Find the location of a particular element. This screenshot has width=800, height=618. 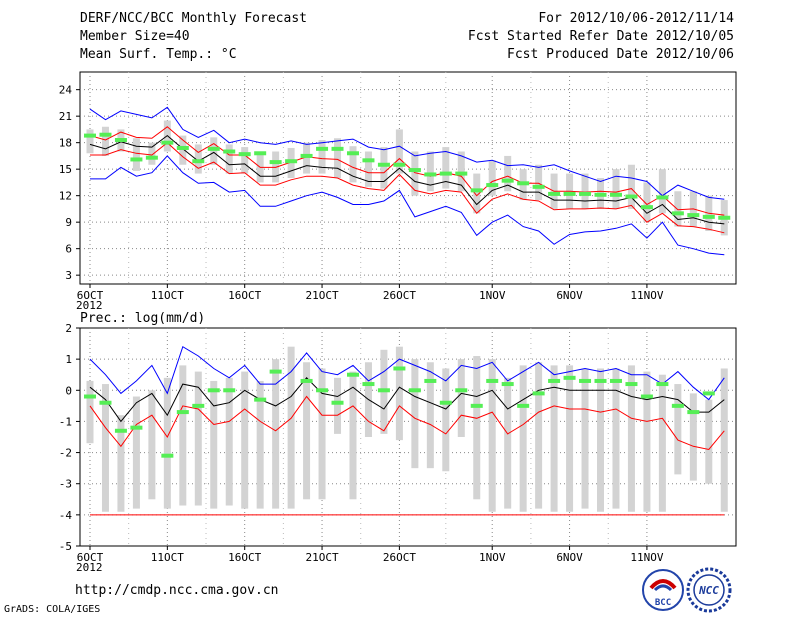

fcst-produced-date: Fcst Produced Date 2012/10/06 is located at coordinates (620, 54).